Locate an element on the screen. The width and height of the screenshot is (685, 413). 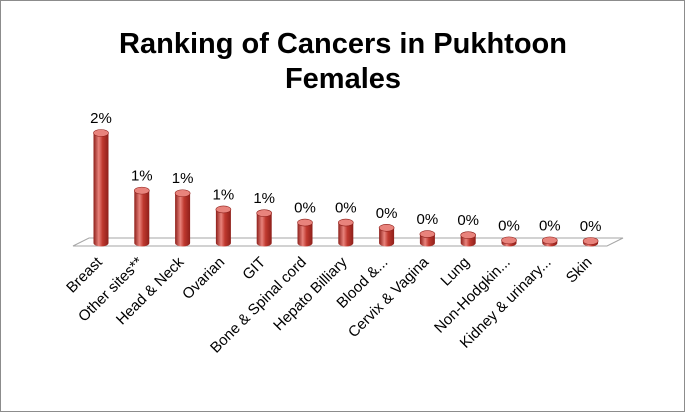
data-label-hepato-billiary: 0% is located at coordinates (346, 208).